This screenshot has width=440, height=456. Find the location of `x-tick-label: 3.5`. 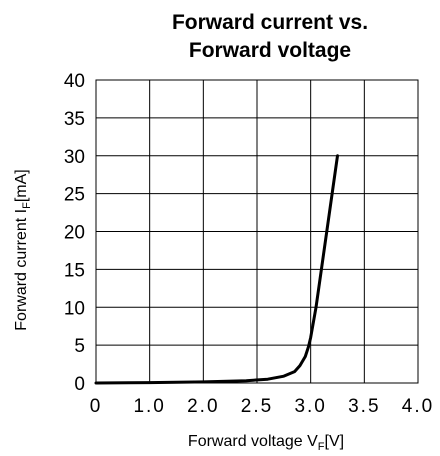

x-tick-label: 3.5 is located at coordinates (364, 406).